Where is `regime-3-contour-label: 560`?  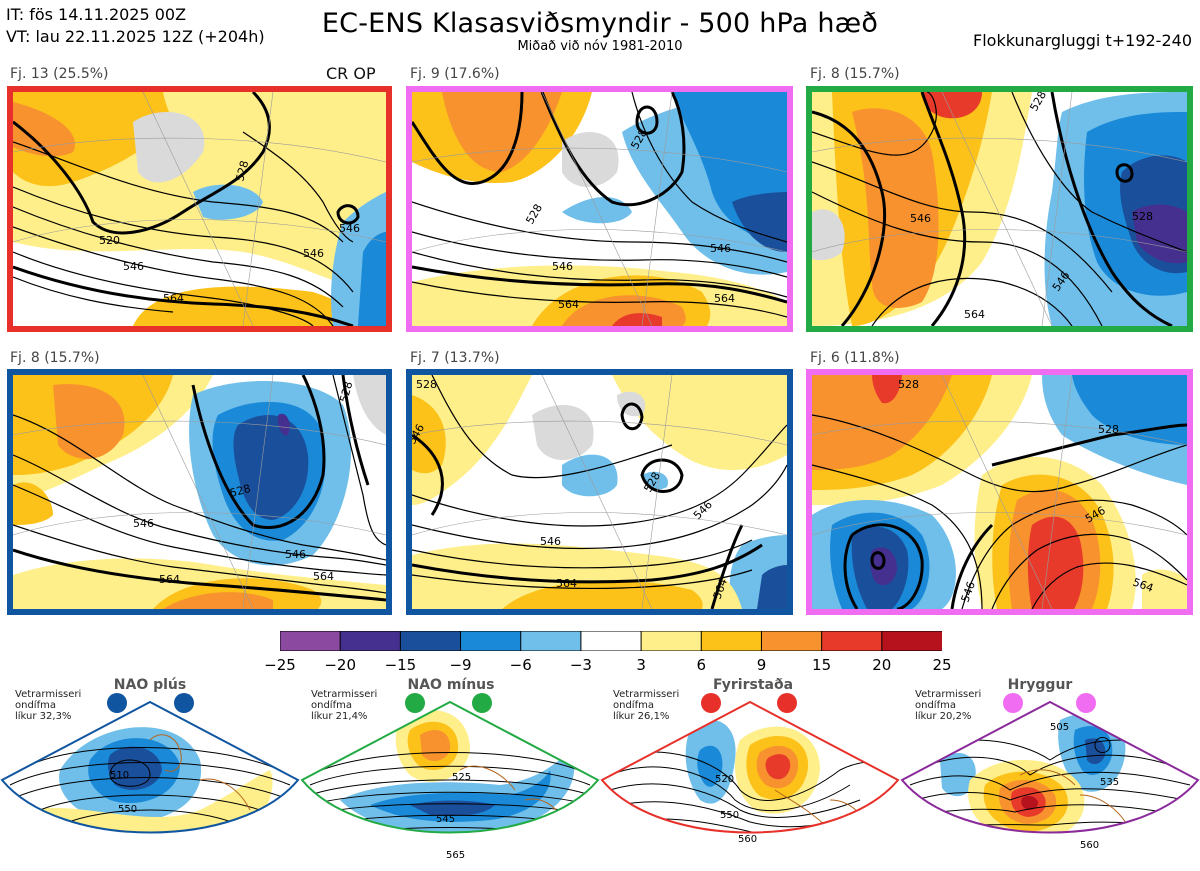
regime-3-contour-label: 560 is located at coordinates (747, 839).